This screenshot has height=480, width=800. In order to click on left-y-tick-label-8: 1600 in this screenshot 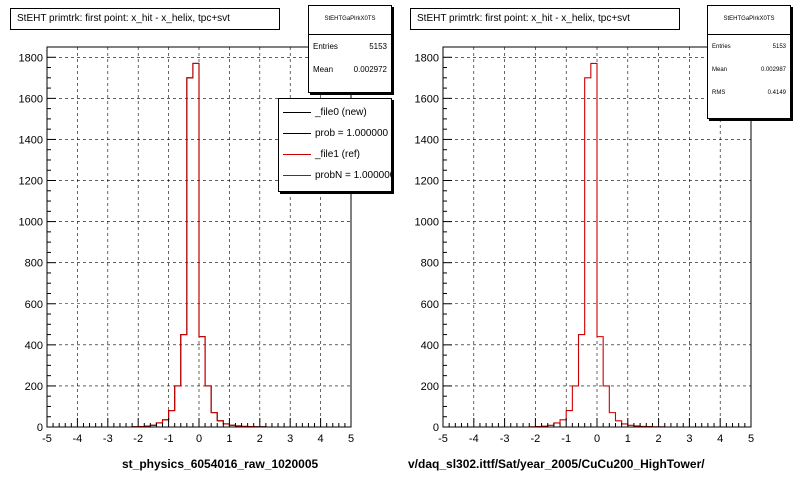, I will do `click(31, 99)`.